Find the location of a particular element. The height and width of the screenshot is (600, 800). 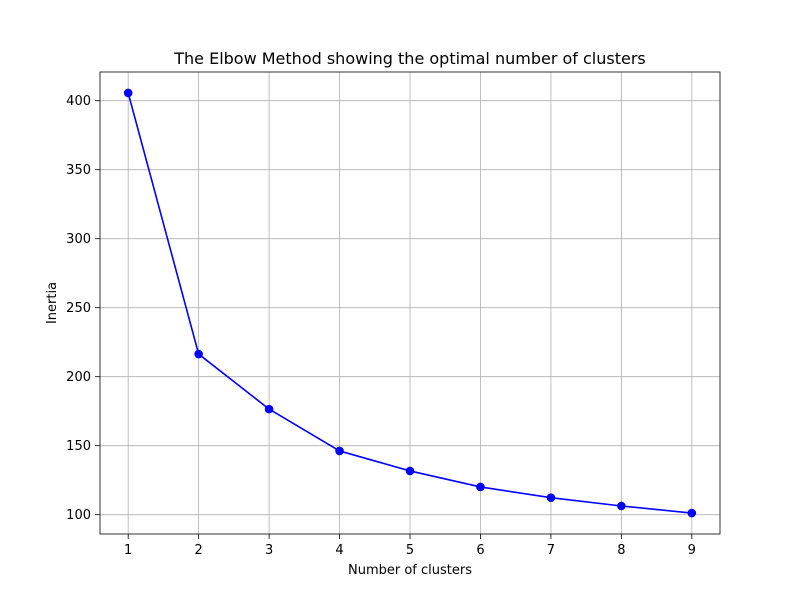

x-tick-label: 8 is located at coordinates (621, 550).